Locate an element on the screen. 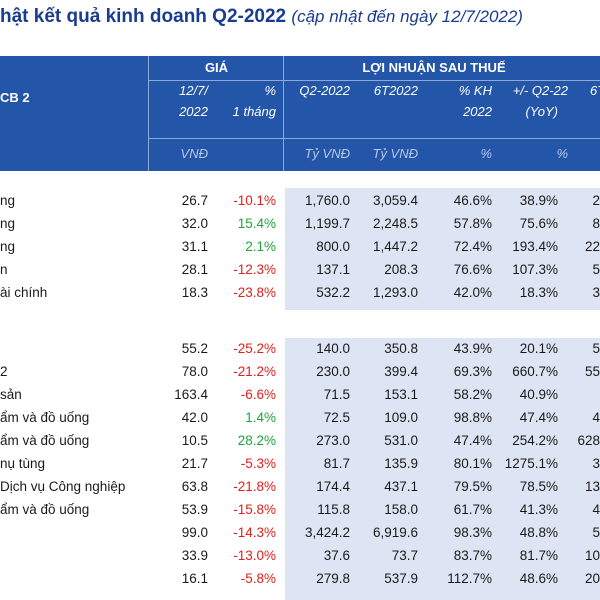  cell-pct: 1.4% is located at coordinates (260, 417).